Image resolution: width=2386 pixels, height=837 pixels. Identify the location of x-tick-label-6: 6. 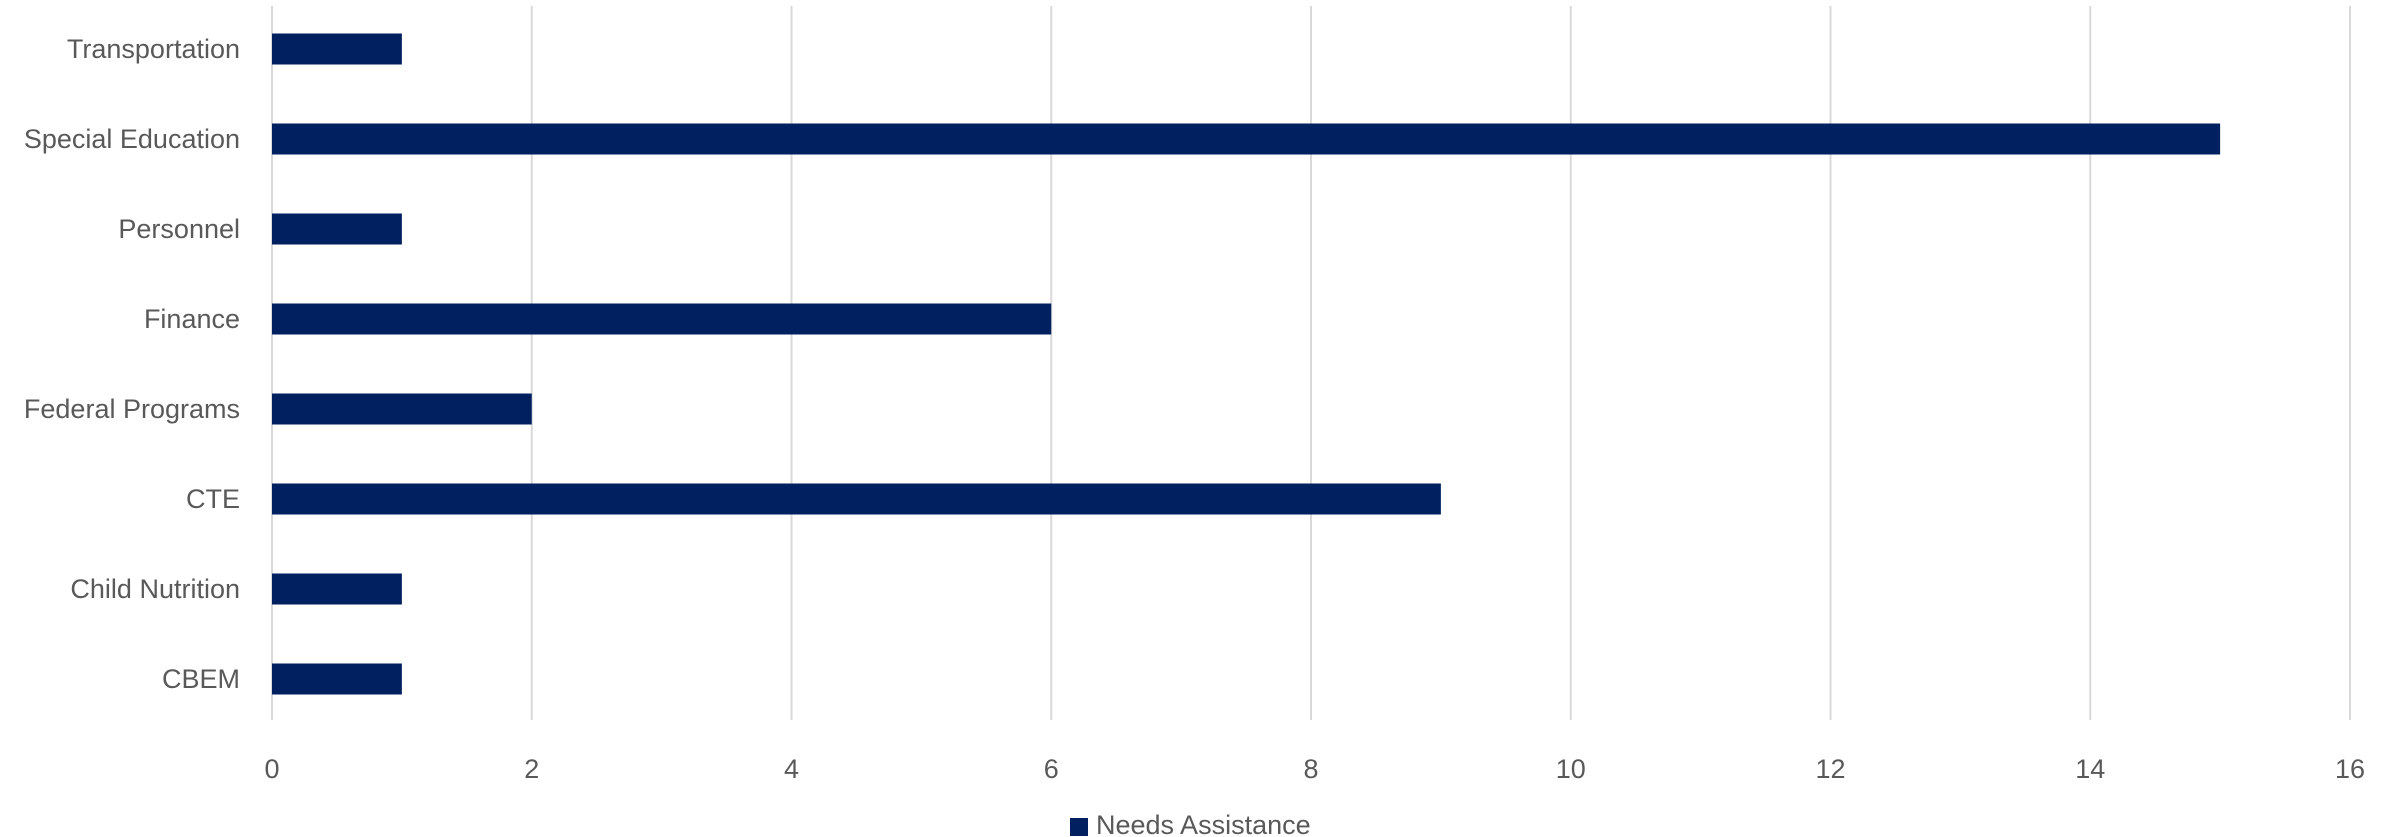
(1051, 769).